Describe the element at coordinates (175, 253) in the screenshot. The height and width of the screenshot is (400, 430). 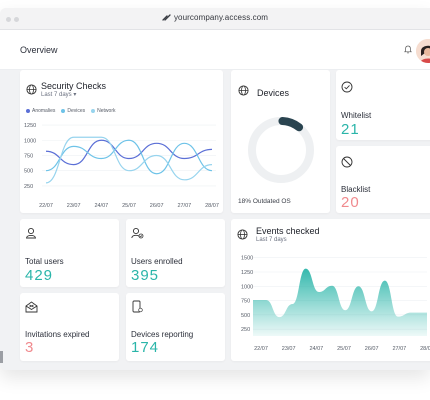
I see `users-enrolled-card` at that location.